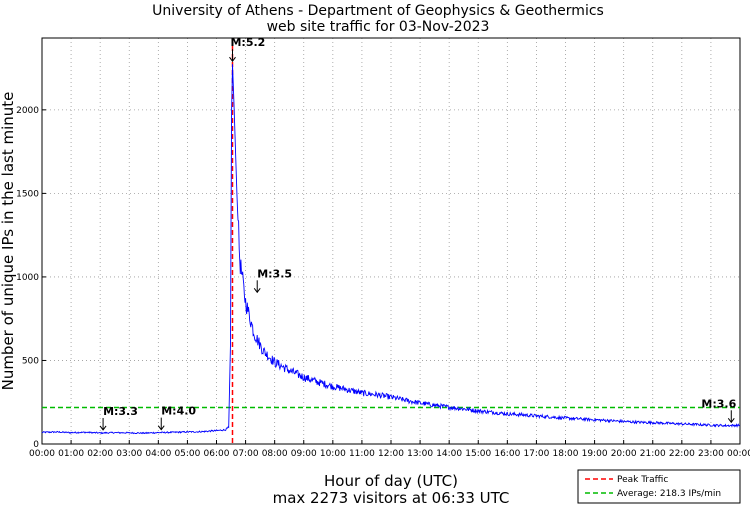 Image resolution: width=750 pixels, height=512 pixels. Describe the element at coordinates (391, 481) in the screenshot. I see `x-axis-label: Hour of day (UTC)` at that location.